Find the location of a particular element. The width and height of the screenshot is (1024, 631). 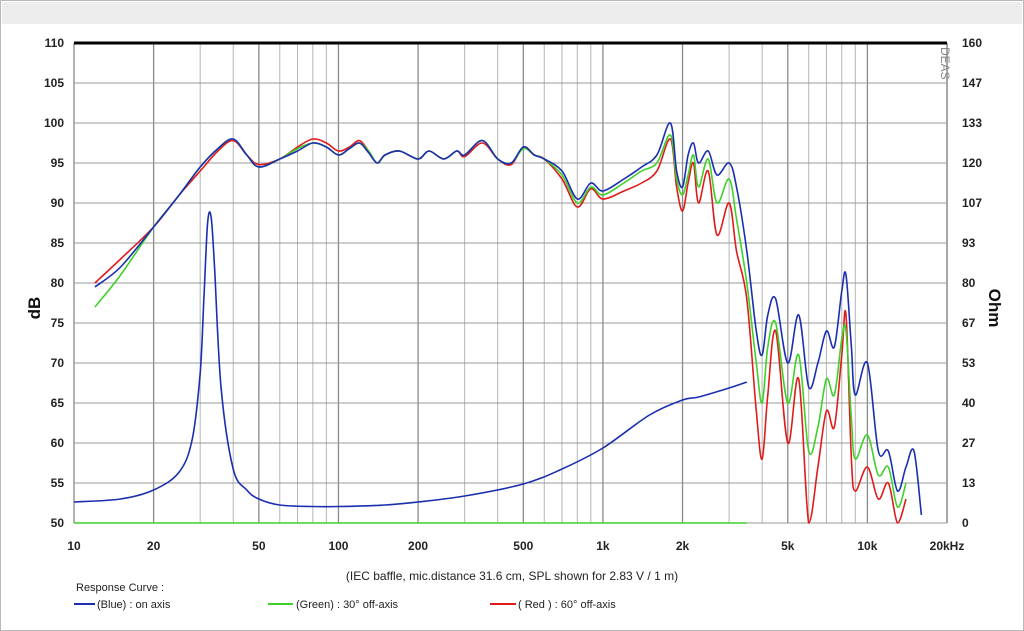

x-tick-label: 50 is located at coordinates (259, 546).